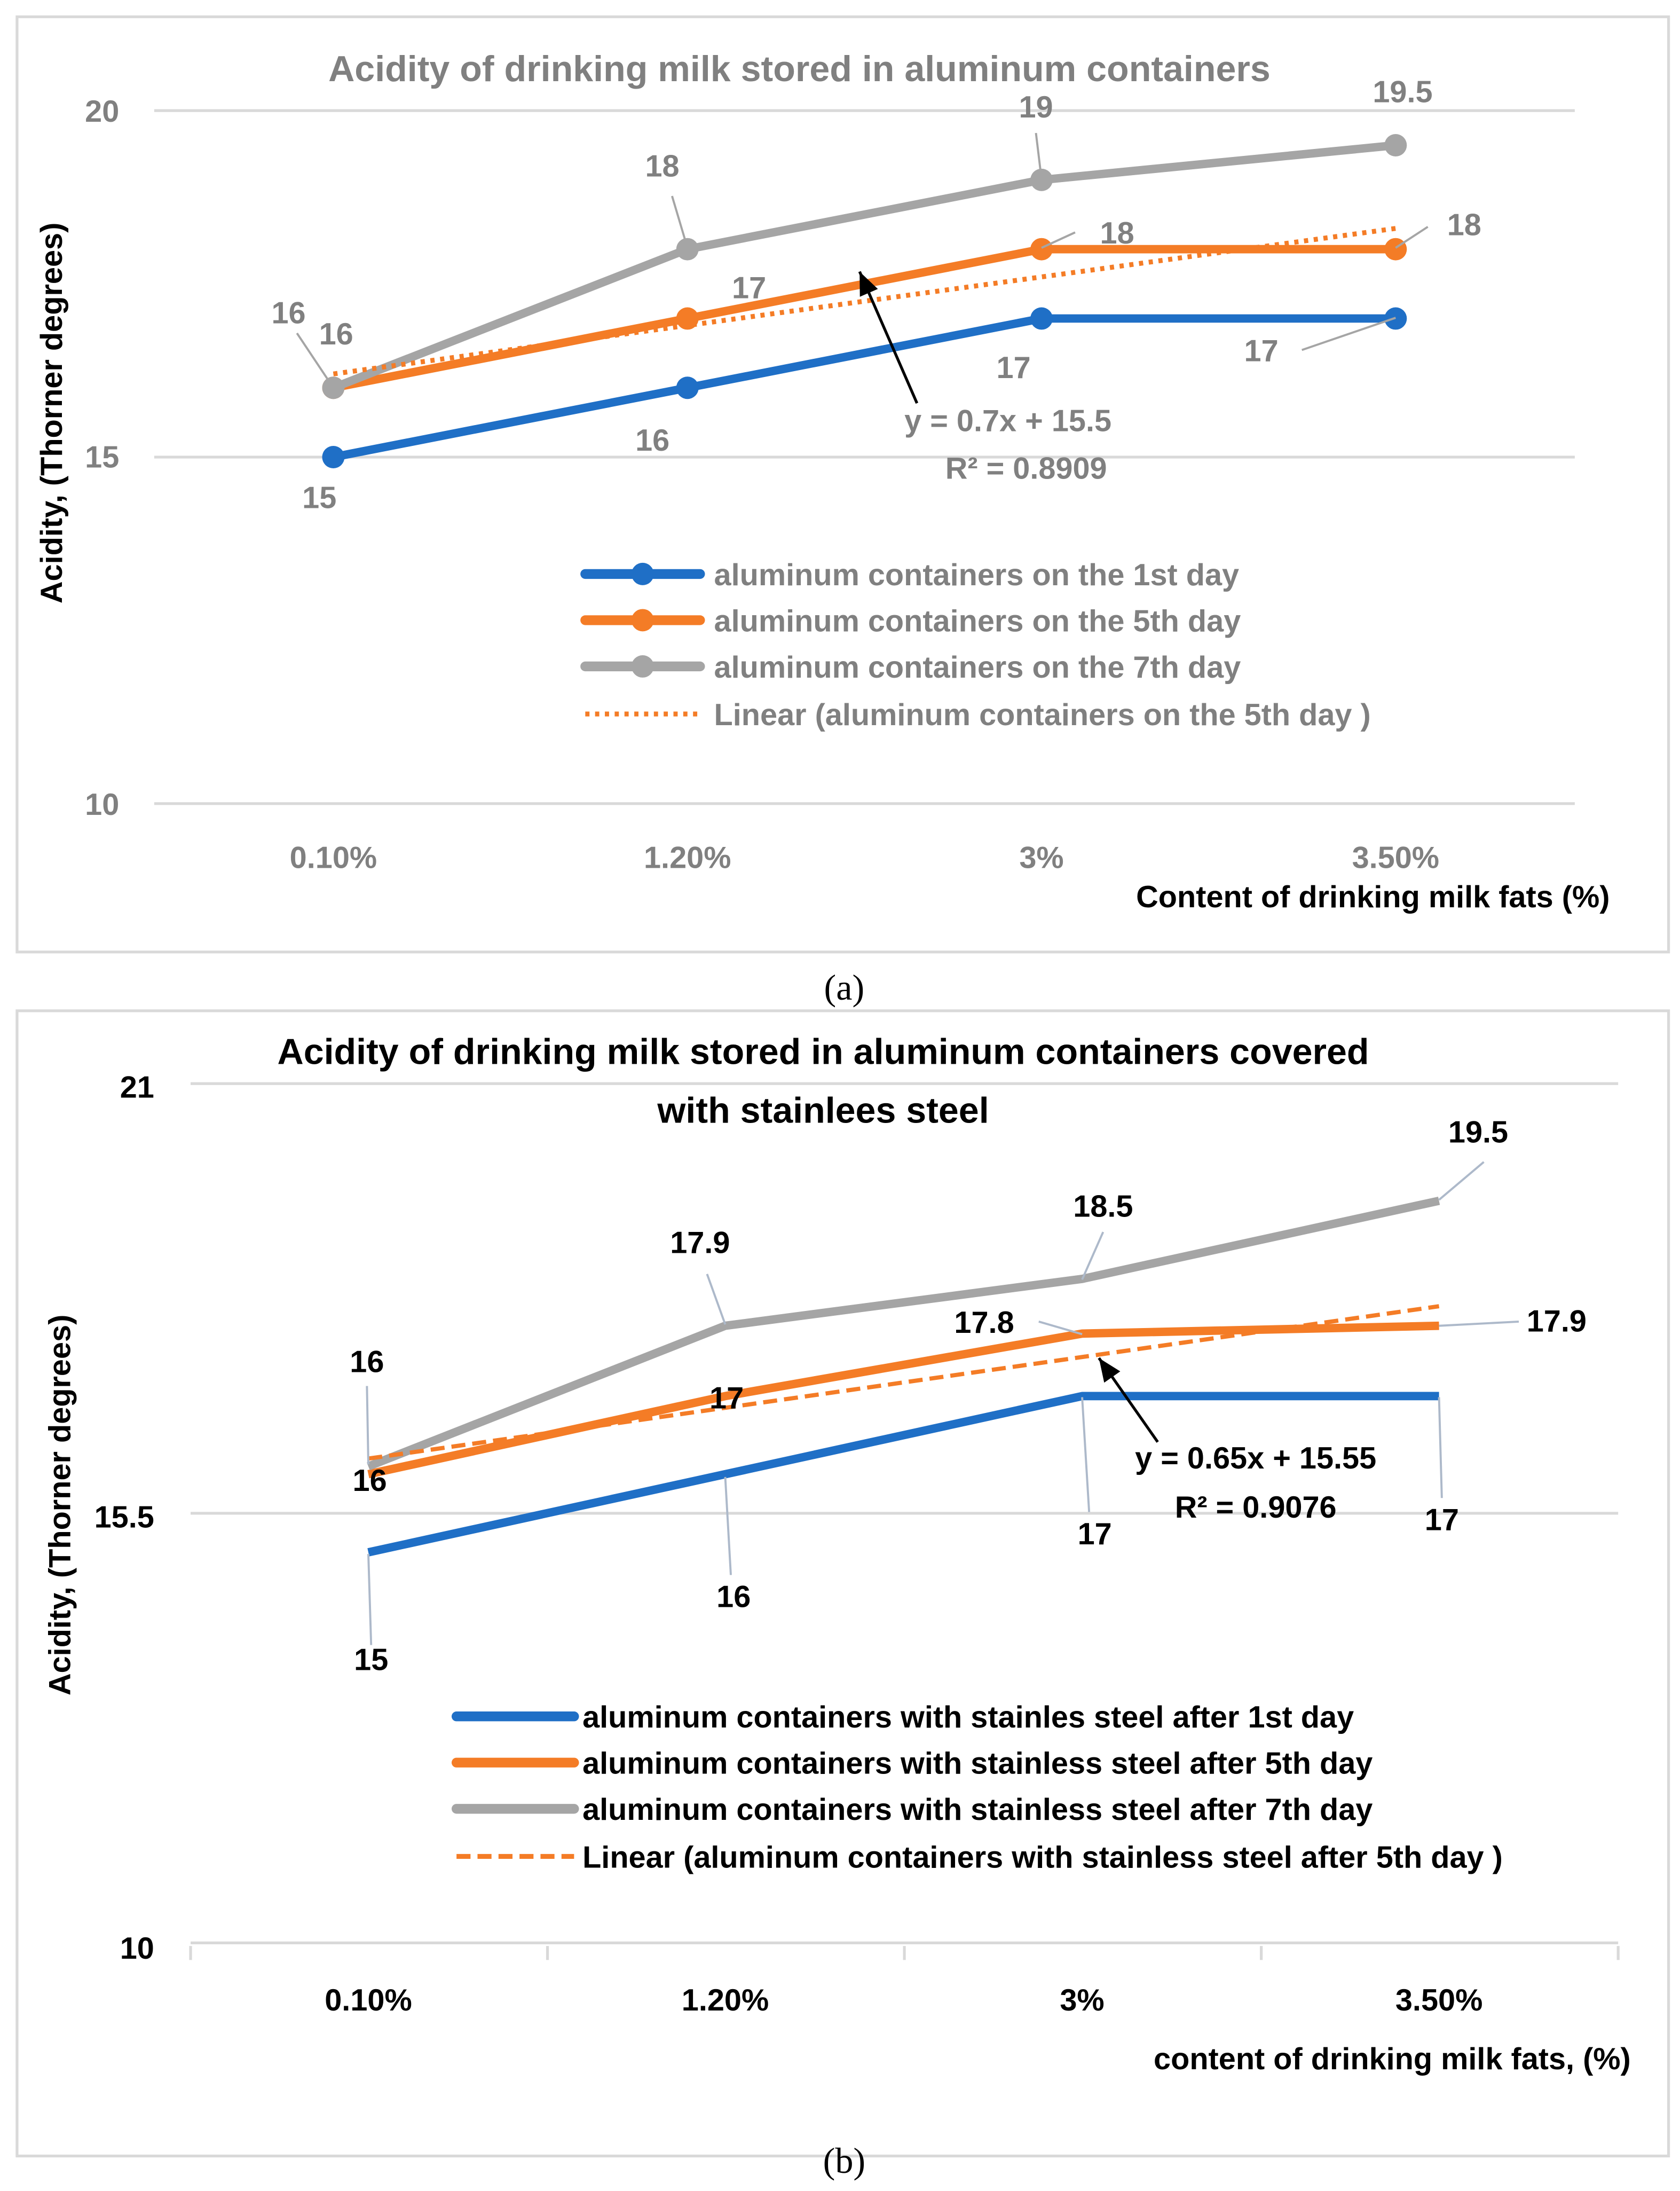 The height and width of the screenshot is (2191, 1680). I want to click on trendline-equation: y = 0.65x + 15.55, so click(1255, 1458).